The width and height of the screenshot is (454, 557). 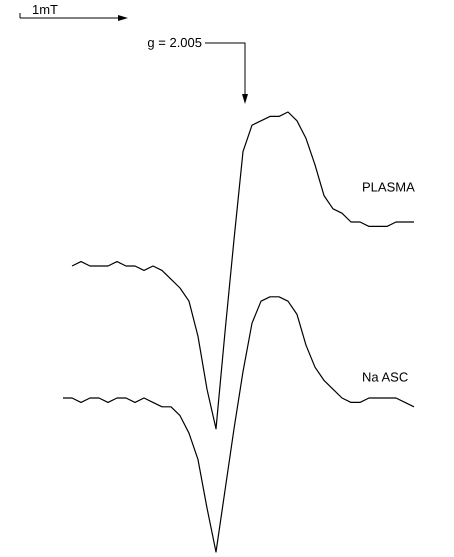 What do you see at coordinates (174, 42) in the screenshot?
I see `text: g = 2.005` at bounding box center [174, 42].